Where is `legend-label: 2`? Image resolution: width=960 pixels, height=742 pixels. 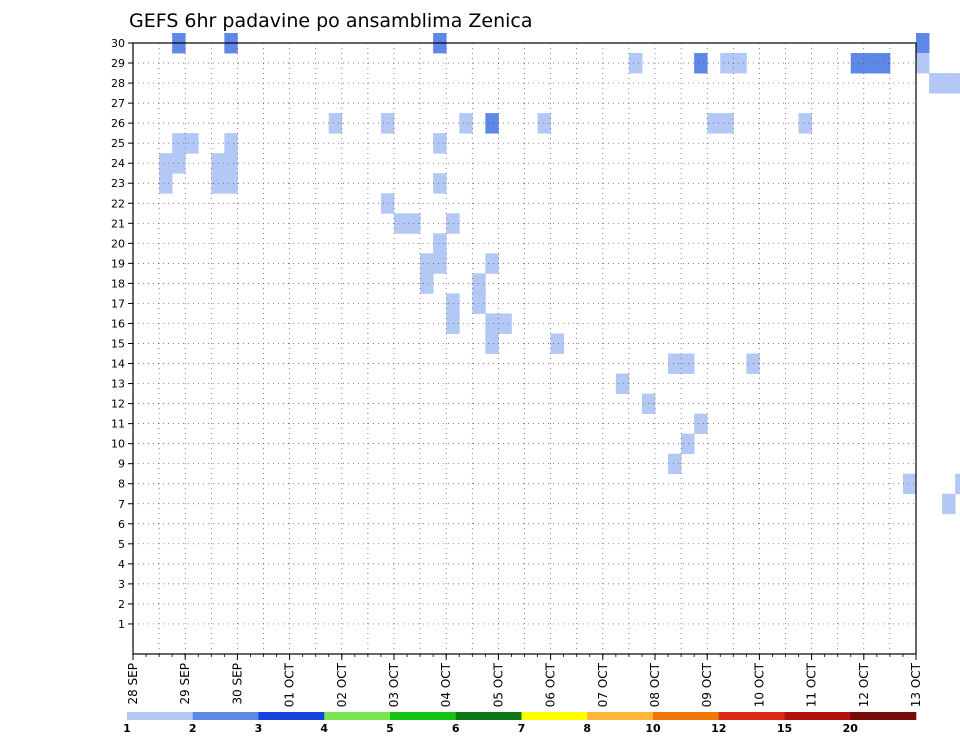 legend-label: 2 is located at coordinates (193, 728).